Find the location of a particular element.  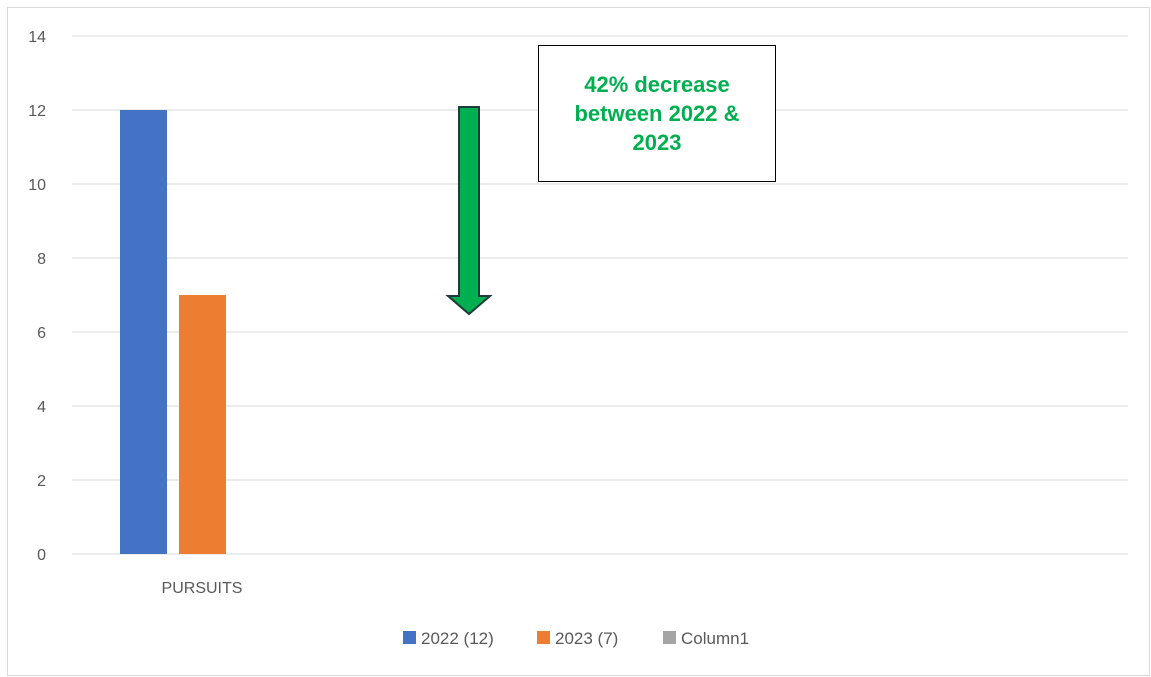

y-tick-label: 14 is located at coordinates (37, 37).